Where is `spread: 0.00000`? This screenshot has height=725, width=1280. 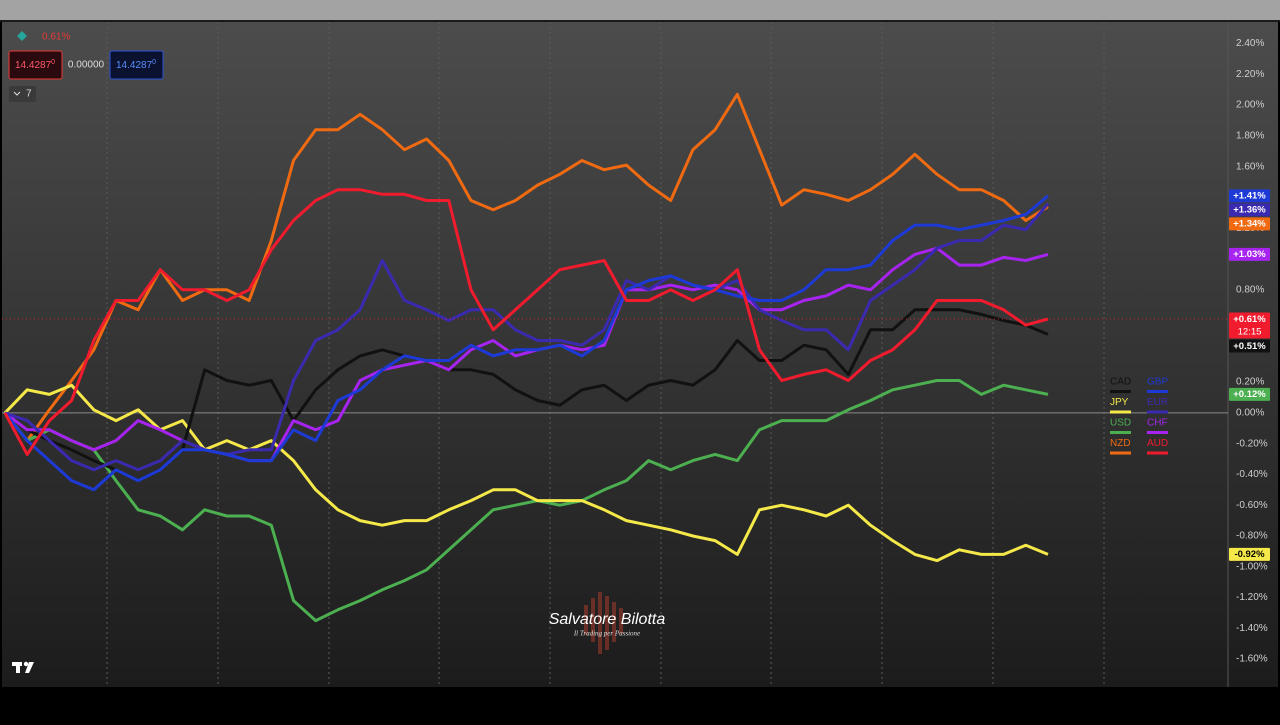
spread: 0.00000 is located at coordinates (86, 65).